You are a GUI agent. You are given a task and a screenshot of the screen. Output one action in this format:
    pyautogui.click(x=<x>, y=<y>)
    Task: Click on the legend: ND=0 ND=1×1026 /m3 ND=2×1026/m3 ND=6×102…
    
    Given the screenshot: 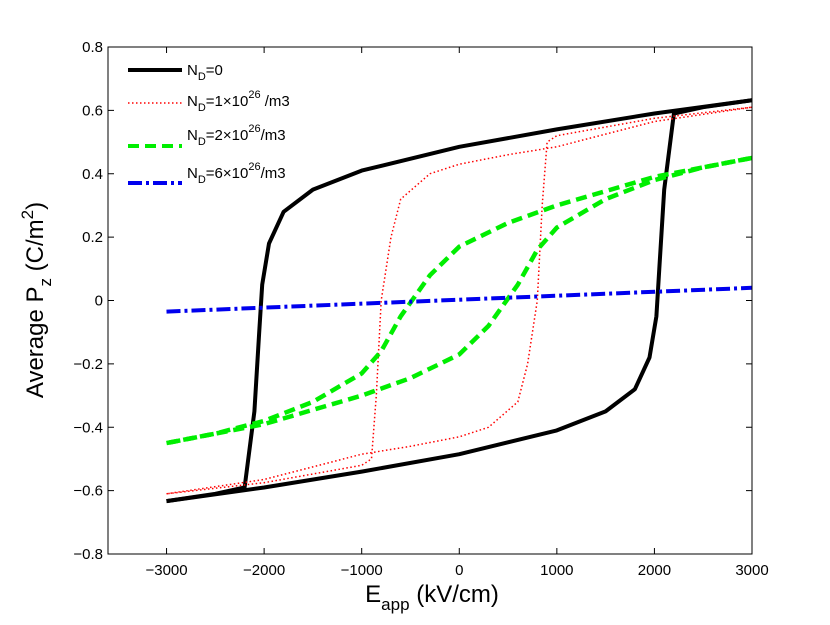 What is the action you would take?
    pyautogui.click(x=209, y=124)
    